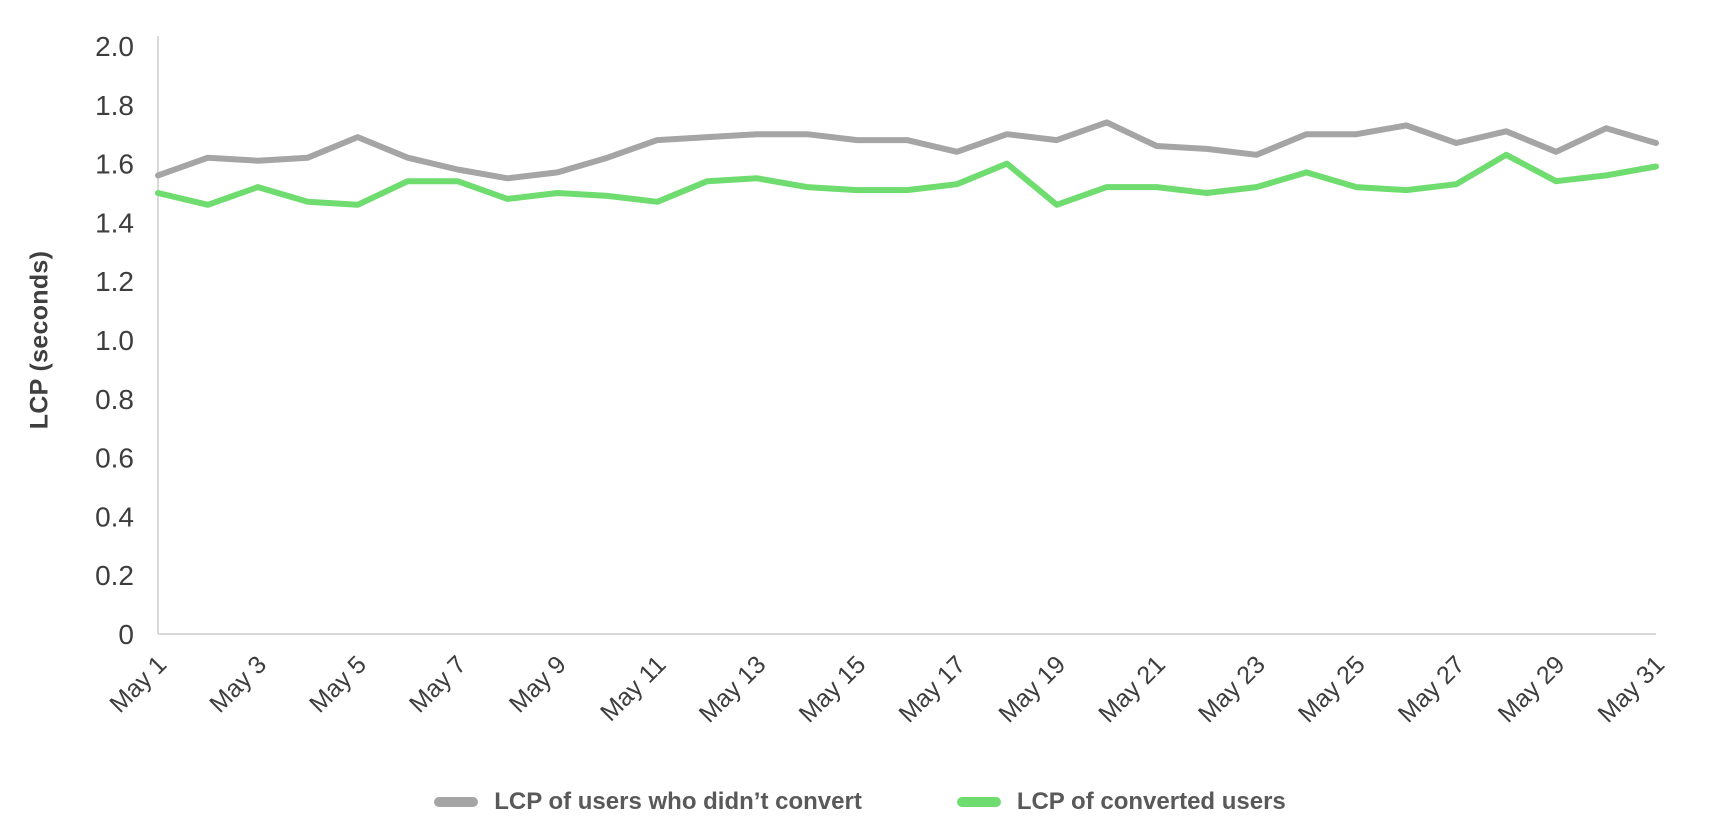 Image resolution: width=1720 pixels, height=840 pixels. I want to click on x-tick-label: May 3, so click(238, 684).